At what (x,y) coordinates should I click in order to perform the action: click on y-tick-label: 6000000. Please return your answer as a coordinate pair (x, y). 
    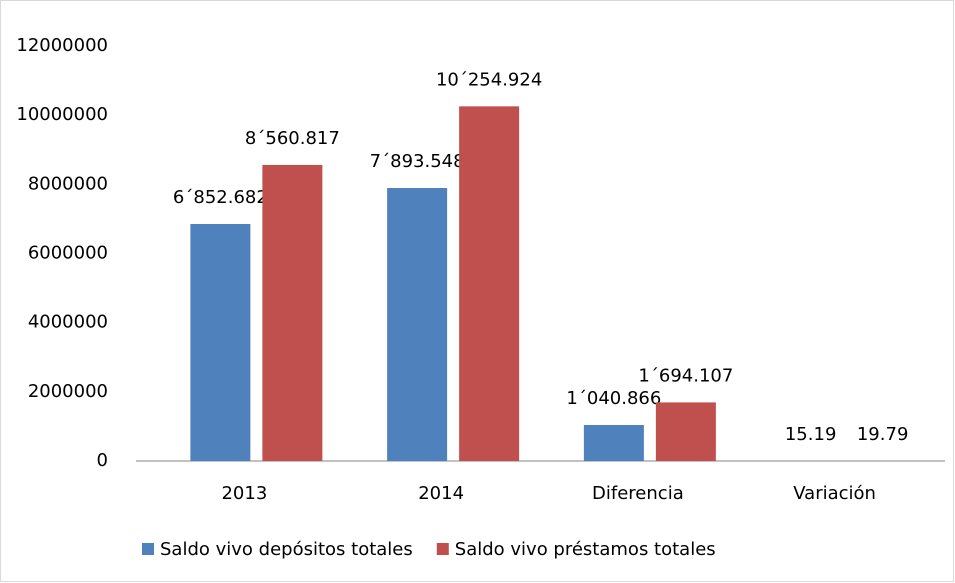
    Looking at the image, I should click on (68, 253).